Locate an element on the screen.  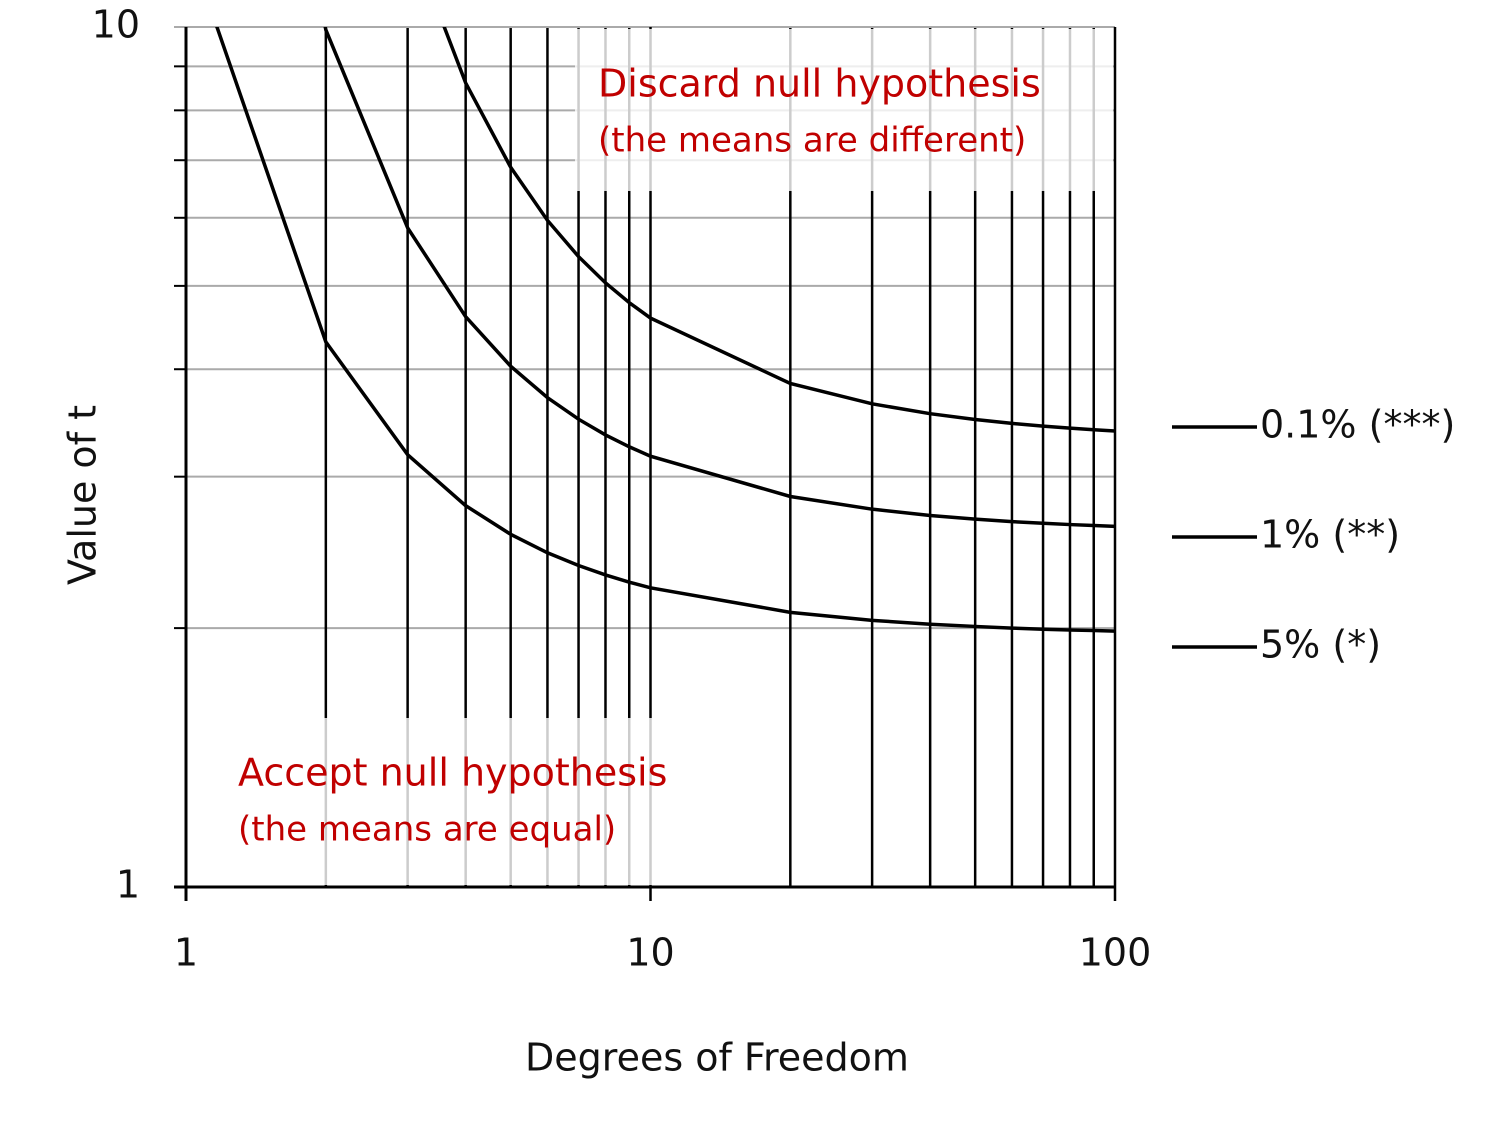
annotation: Accept null hypothesis is located at coordinates (452, 773).